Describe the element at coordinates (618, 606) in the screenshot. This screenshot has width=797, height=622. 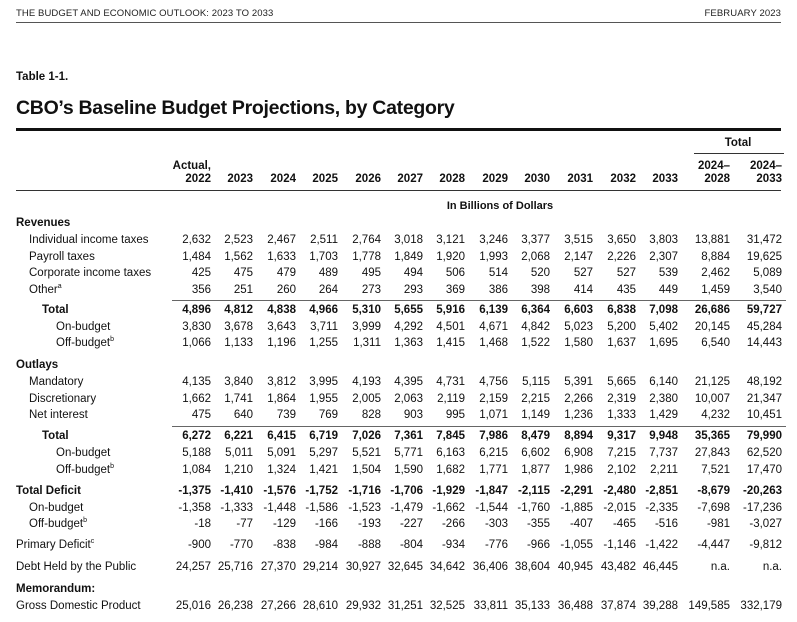
I see `table-cell: 37,874` at that location.